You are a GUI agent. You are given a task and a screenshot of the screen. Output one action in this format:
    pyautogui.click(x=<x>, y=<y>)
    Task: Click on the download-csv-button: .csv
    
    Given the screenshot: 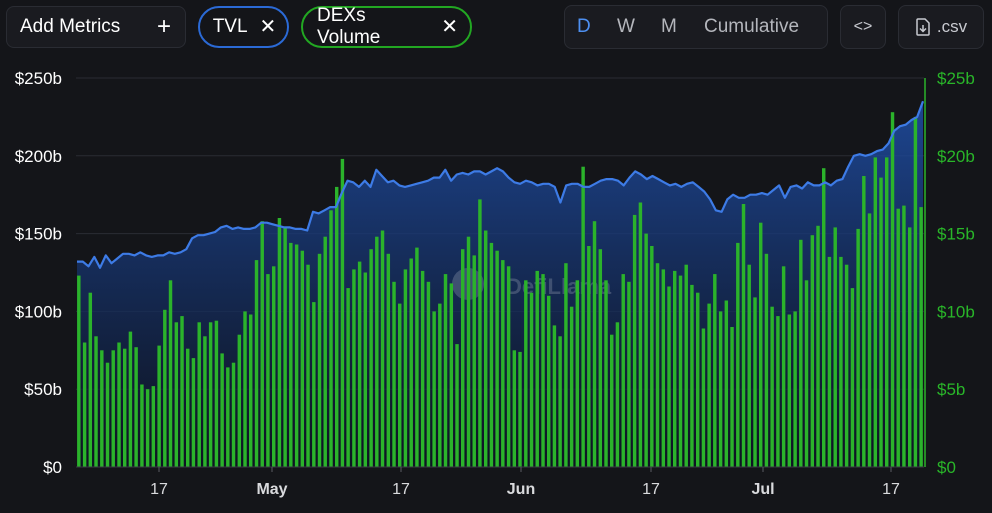 What is the action you would take?
    pyautogui.click(x=941, y=27)
    